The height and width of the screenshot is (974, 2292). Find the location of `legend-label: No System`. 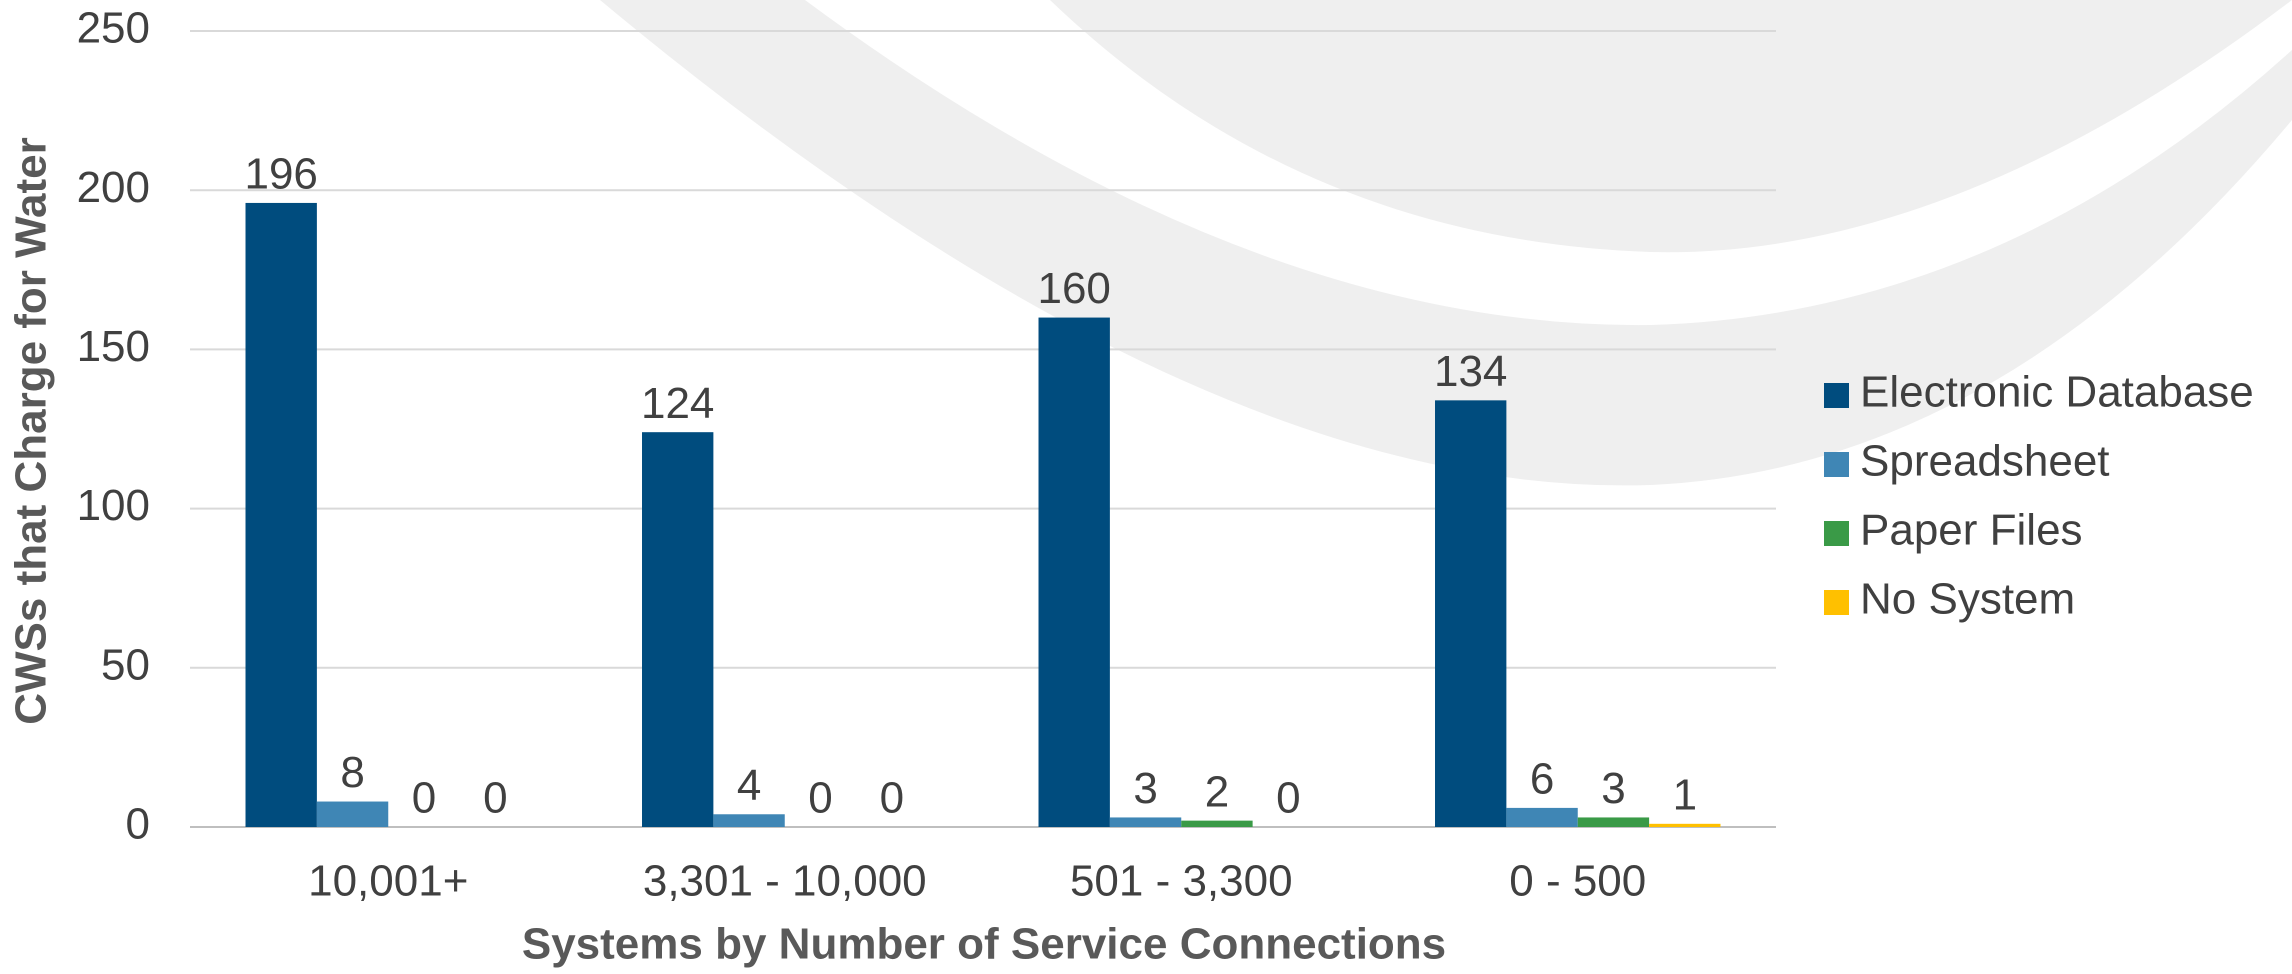

legend-label: No System is located at coordinates (1967, 599).